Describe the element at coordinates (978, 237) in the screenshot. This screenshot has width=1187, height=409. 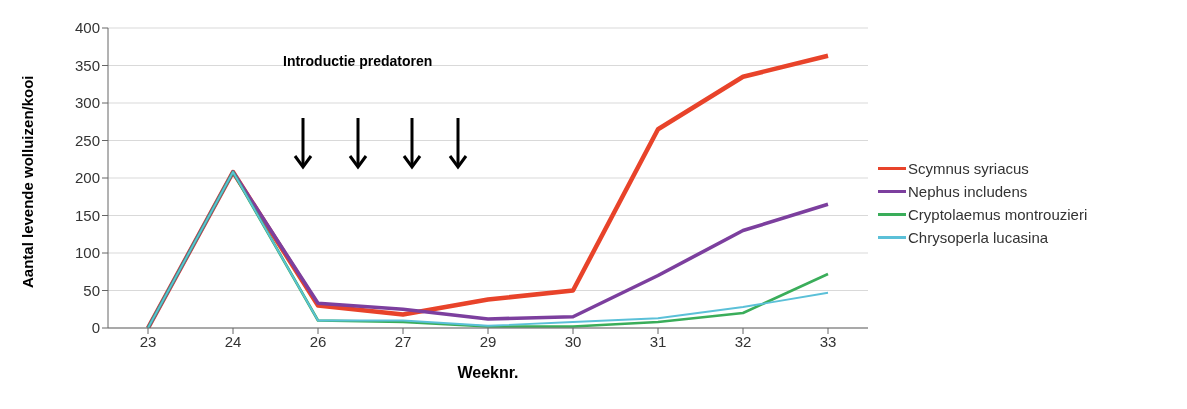
I see `legend-label: Chrysoperla lucasina` at that location.